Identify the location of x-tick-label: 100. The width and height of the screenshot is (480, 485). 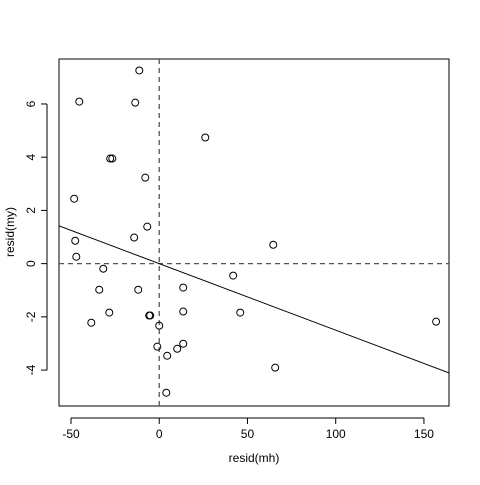
(336, 434).